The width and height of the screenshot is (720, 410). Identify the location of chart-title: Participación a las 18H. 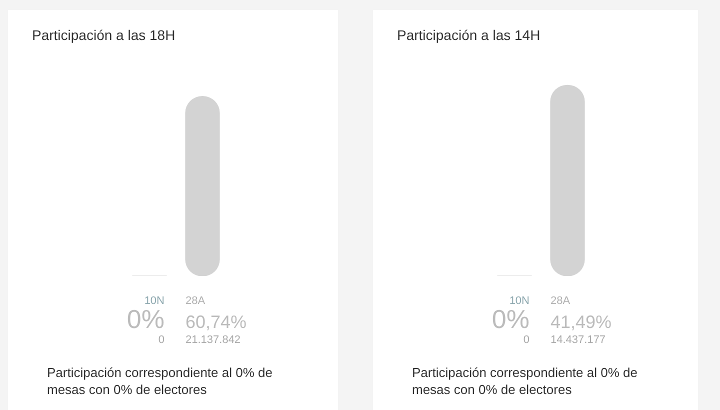
(104, 35).